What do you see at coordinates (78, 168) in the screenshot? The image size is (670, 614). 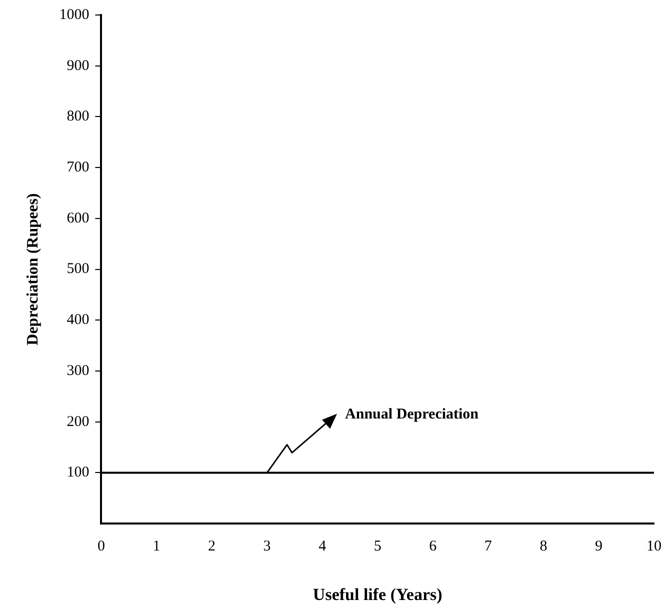 I see `y-tick-label: 700` at bounding box center [78, 168].